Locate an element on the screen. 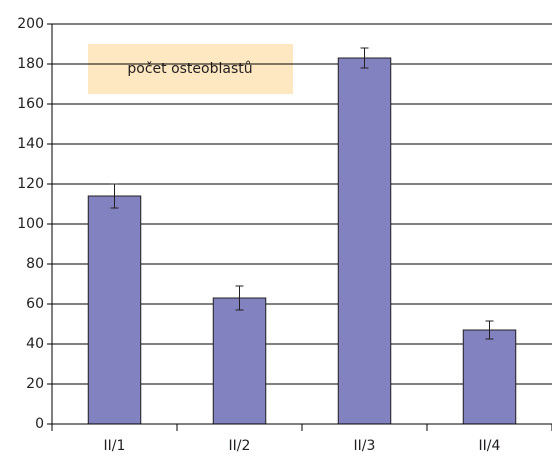 The width and height of the screenshot is (552, 457). title-box is located at coordinates (190, 69).